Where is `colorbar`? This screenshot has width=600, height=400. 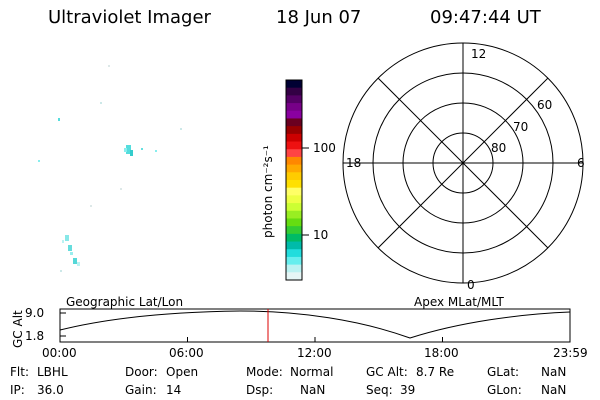
colorbar is located at coordinates (294, 180).